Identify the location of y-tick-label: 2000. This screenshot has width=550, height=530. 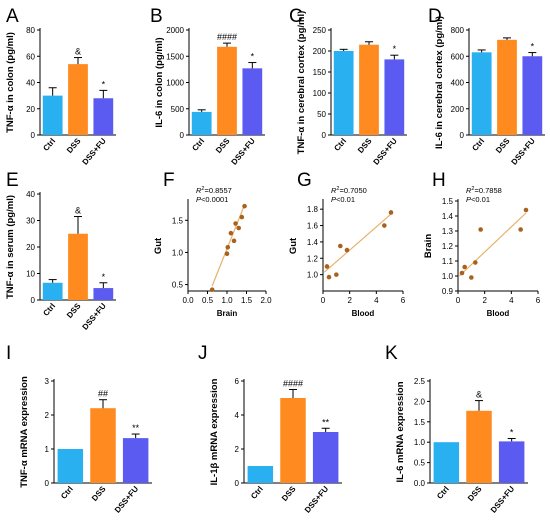
(175, 30).